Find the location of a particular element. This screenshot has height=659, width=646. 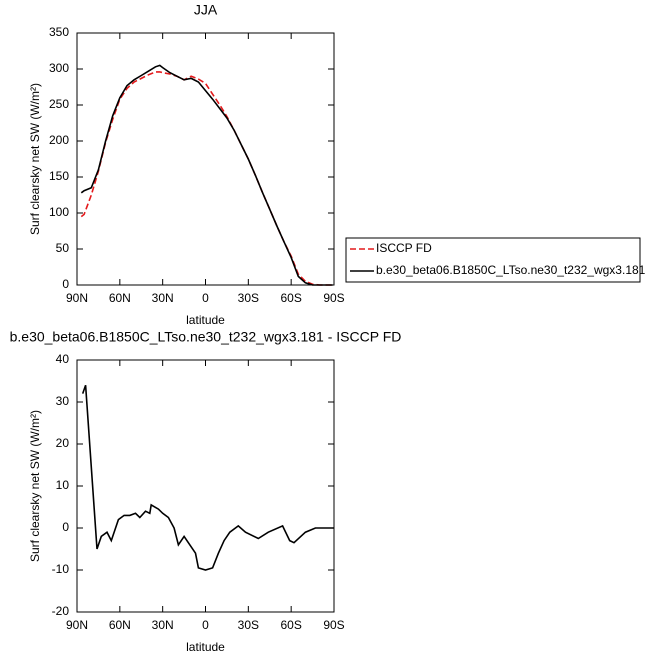

y-tick-label: 100 is located at coordinates (59, 212).